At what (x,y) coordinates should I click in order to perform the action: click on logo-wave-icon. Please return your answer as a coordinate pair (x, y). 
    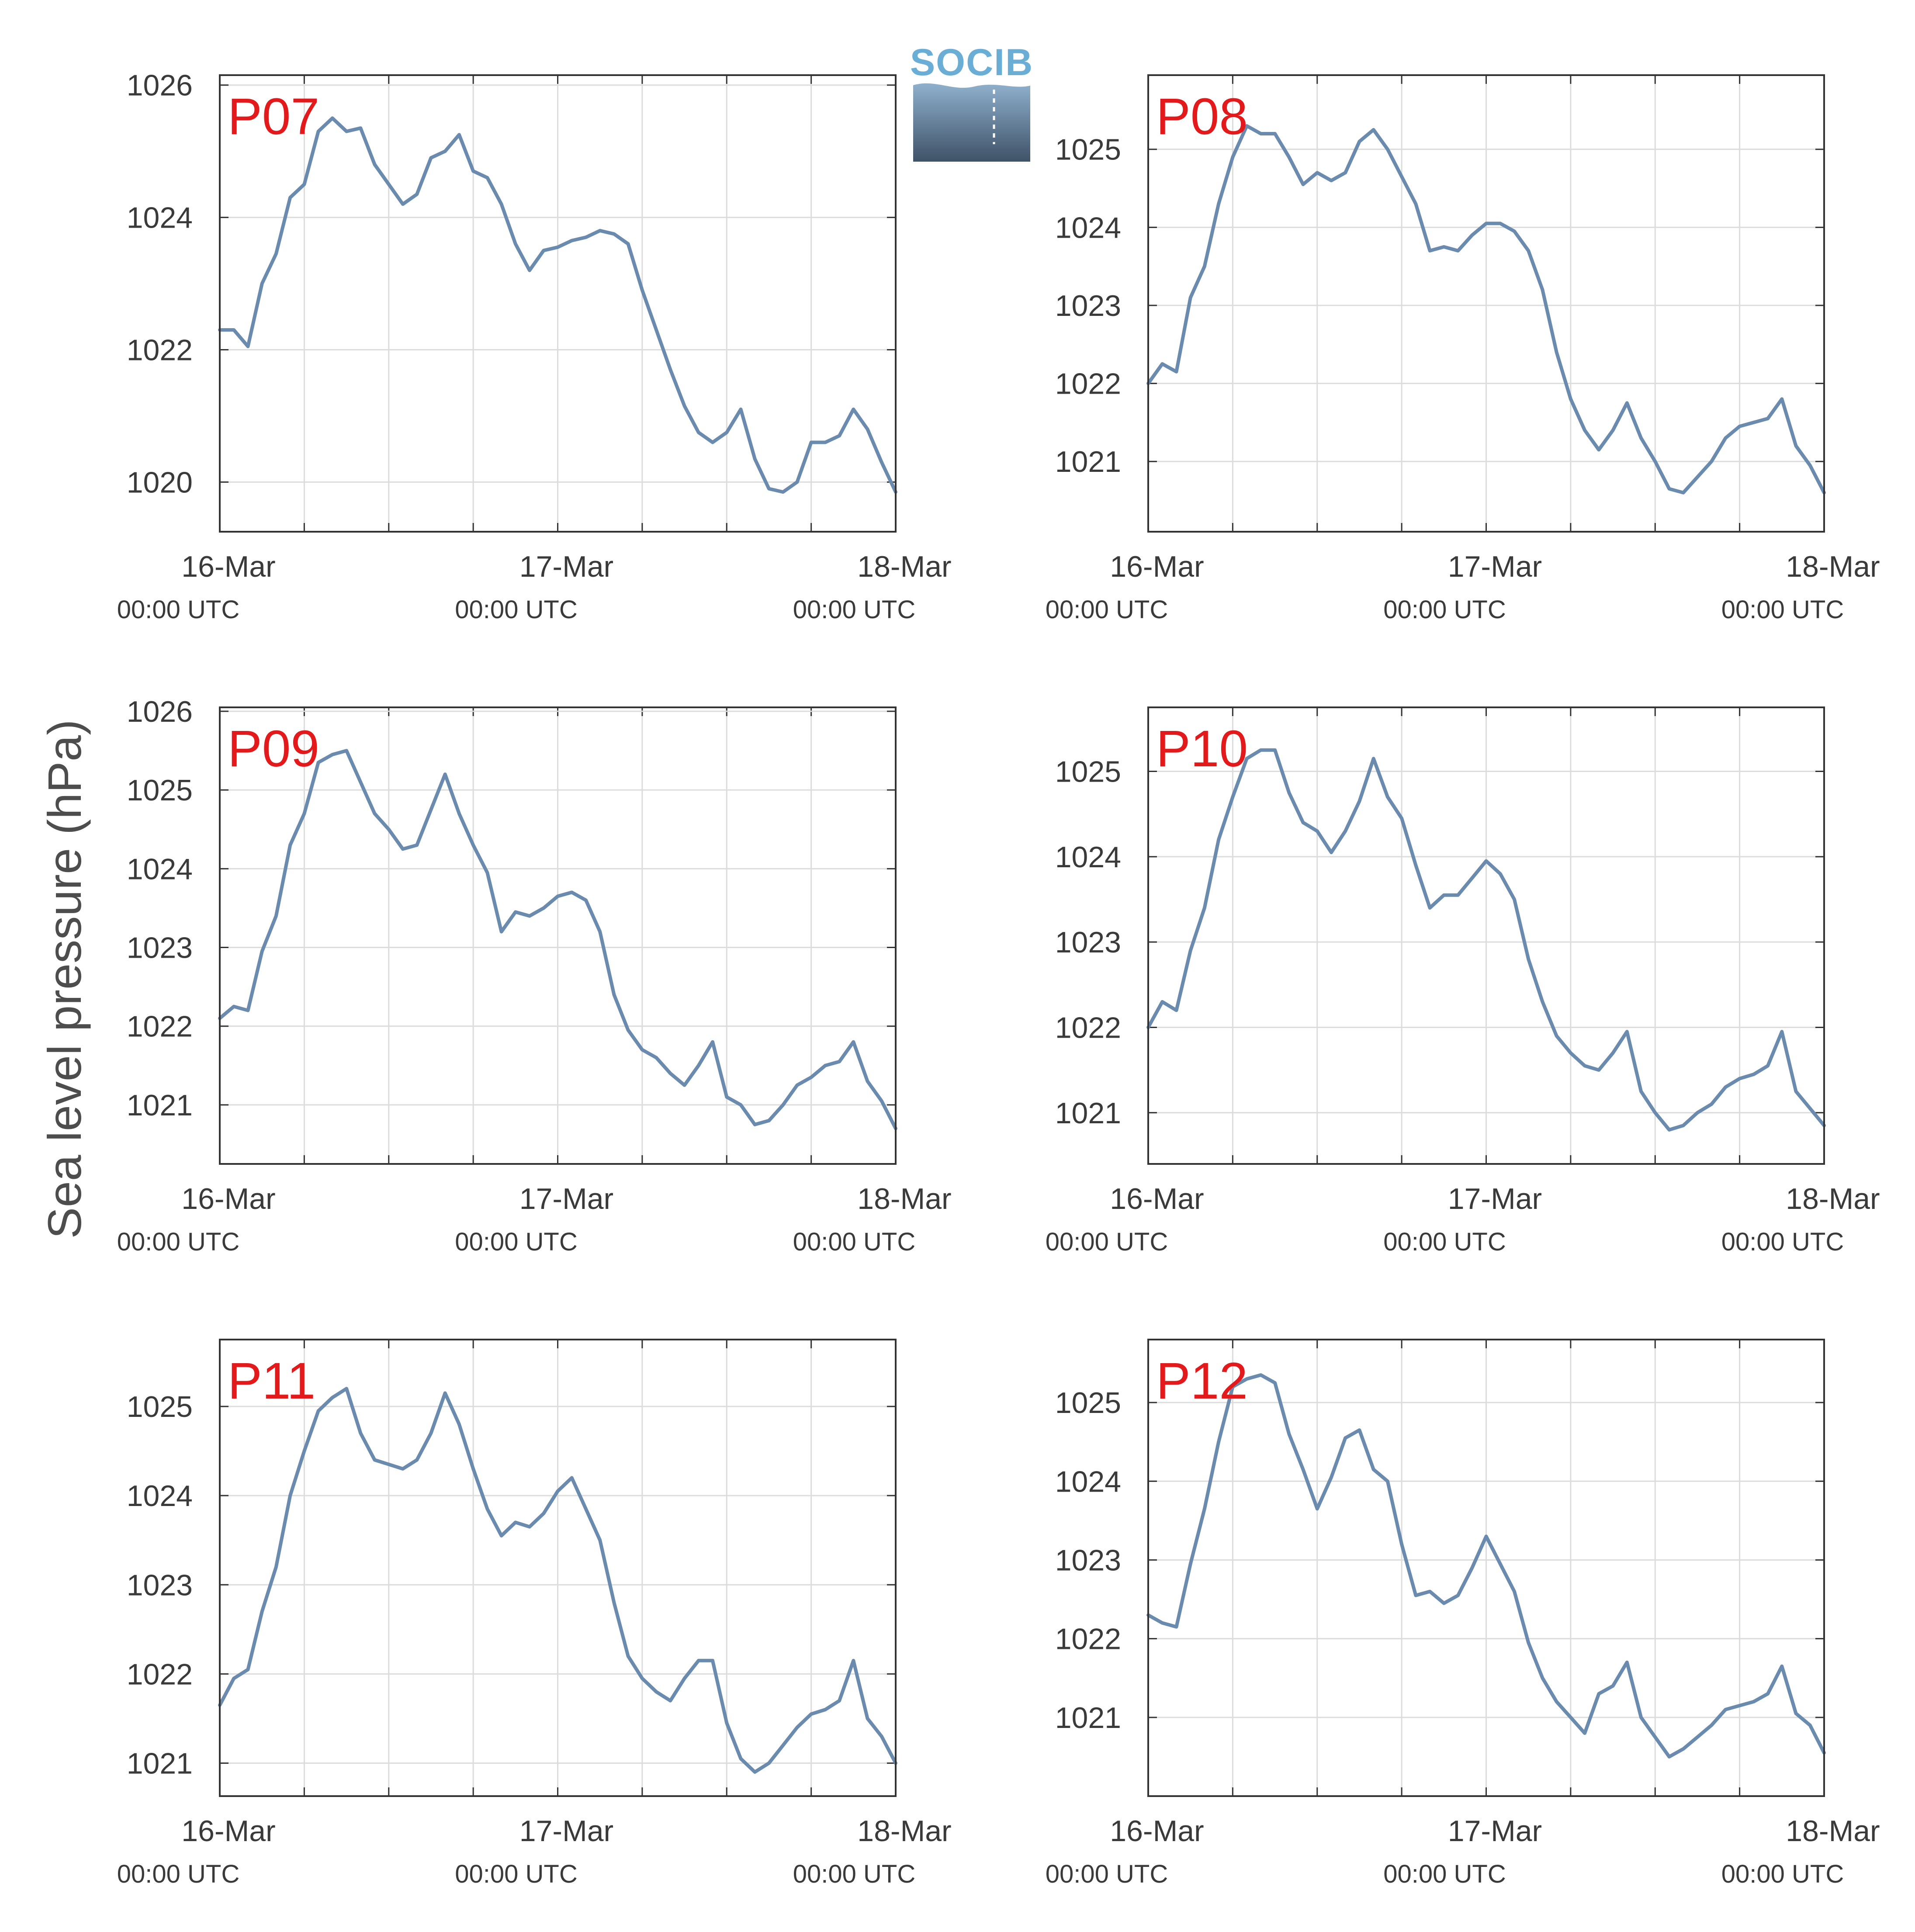
    Looking at the image, I should click on (971, 122).